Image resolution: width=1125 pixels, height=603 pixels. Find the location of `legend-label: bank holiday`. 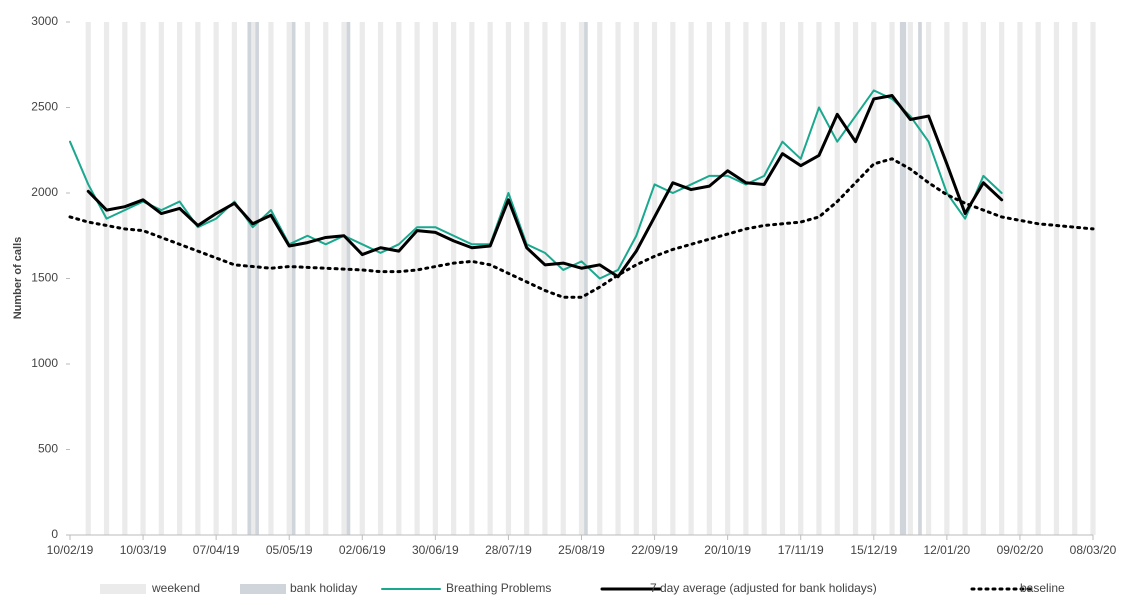

legend-label: bank holiday is located at coordinates (323, 588).